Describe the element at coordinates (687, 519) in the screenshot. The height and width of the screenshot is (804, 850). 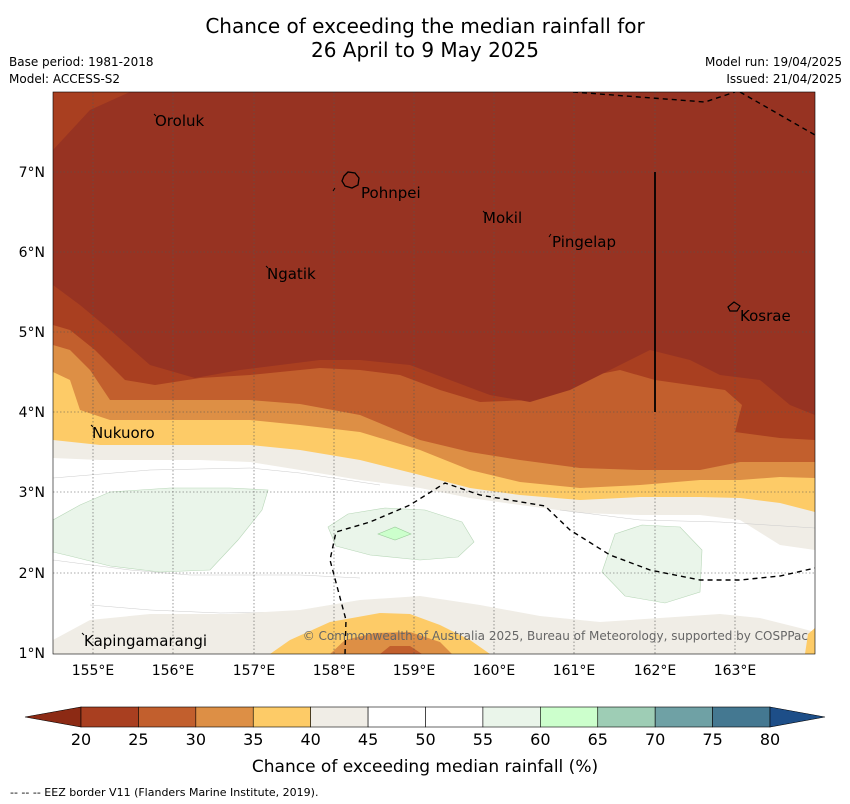
I see `contour-line-c` at that location.